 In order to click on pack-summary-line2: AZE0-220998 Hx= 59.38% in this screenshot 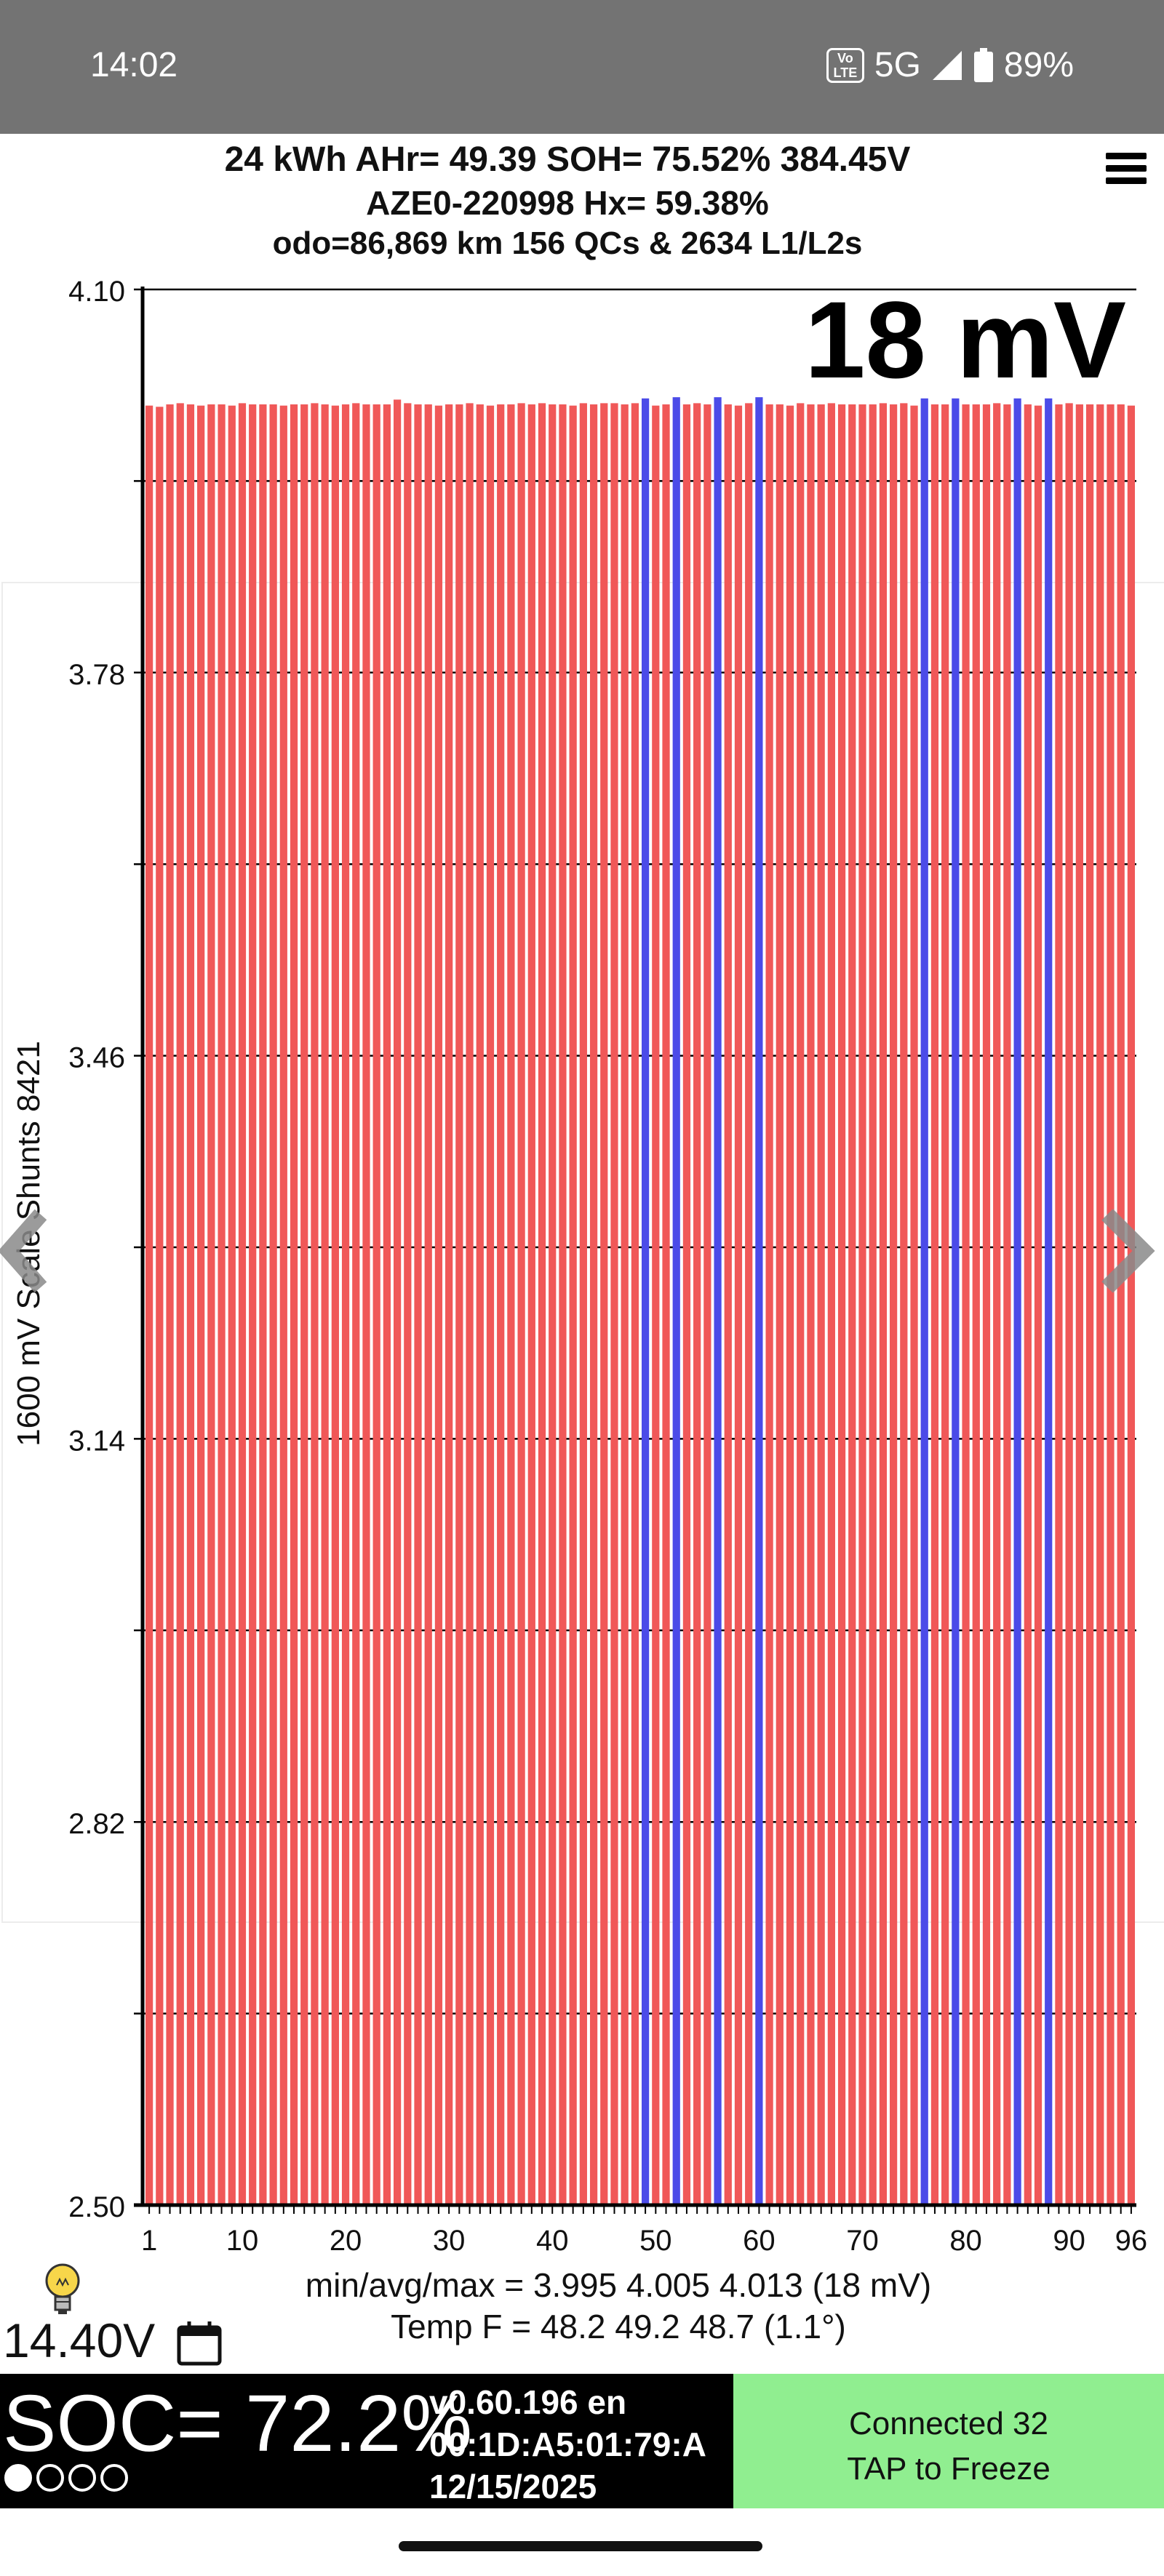, I will do `click(567, 203)`.